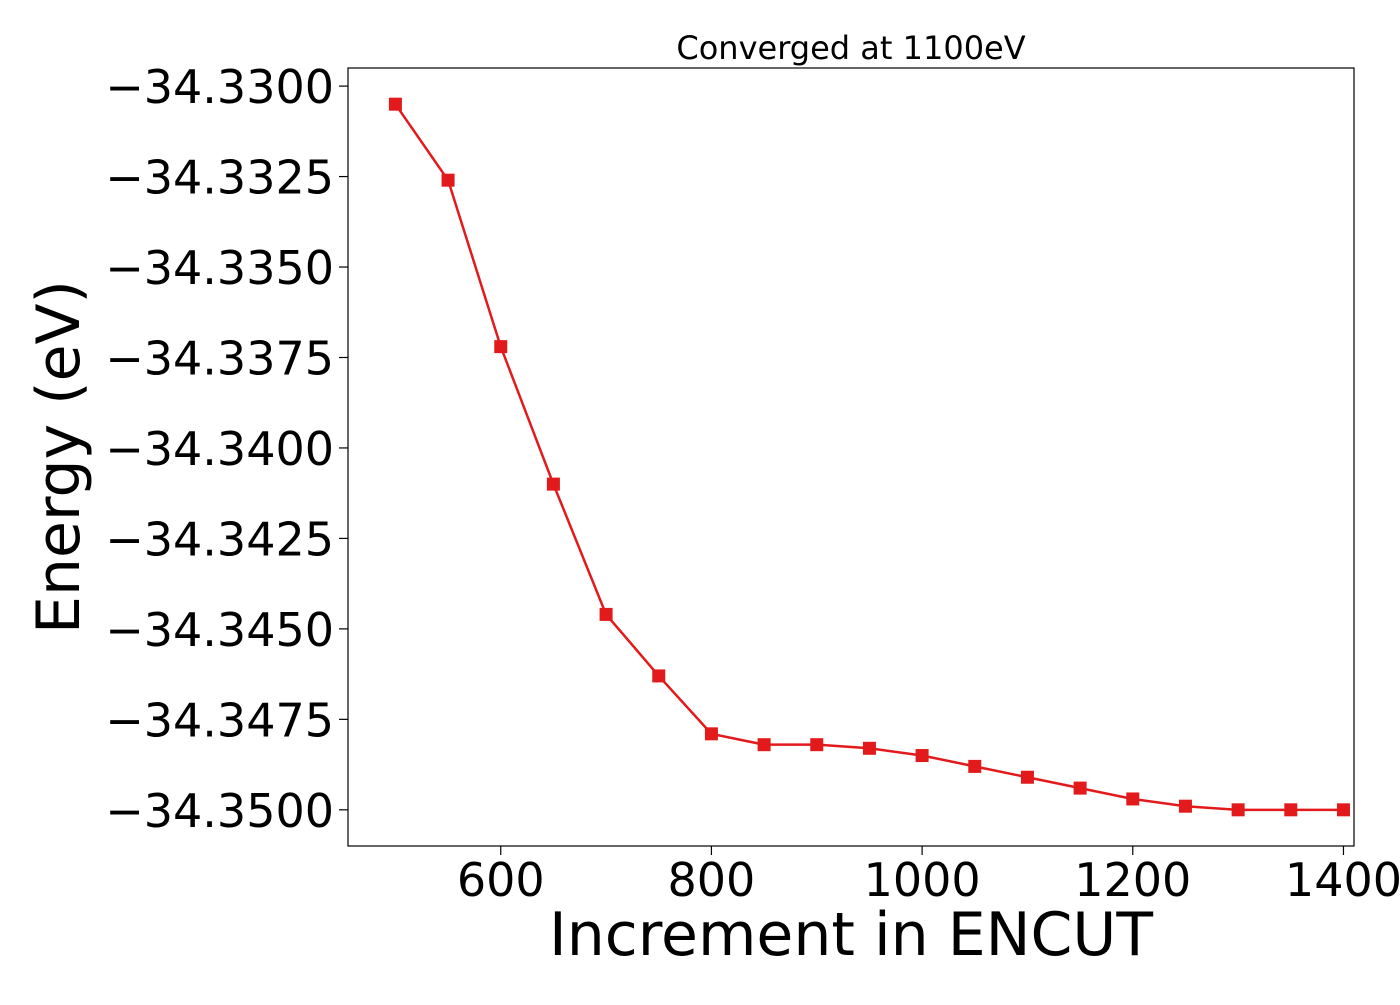 The image size is (1400, 1005). I want to click on chart-title: Converged at 1100eV, so click(850, 48).